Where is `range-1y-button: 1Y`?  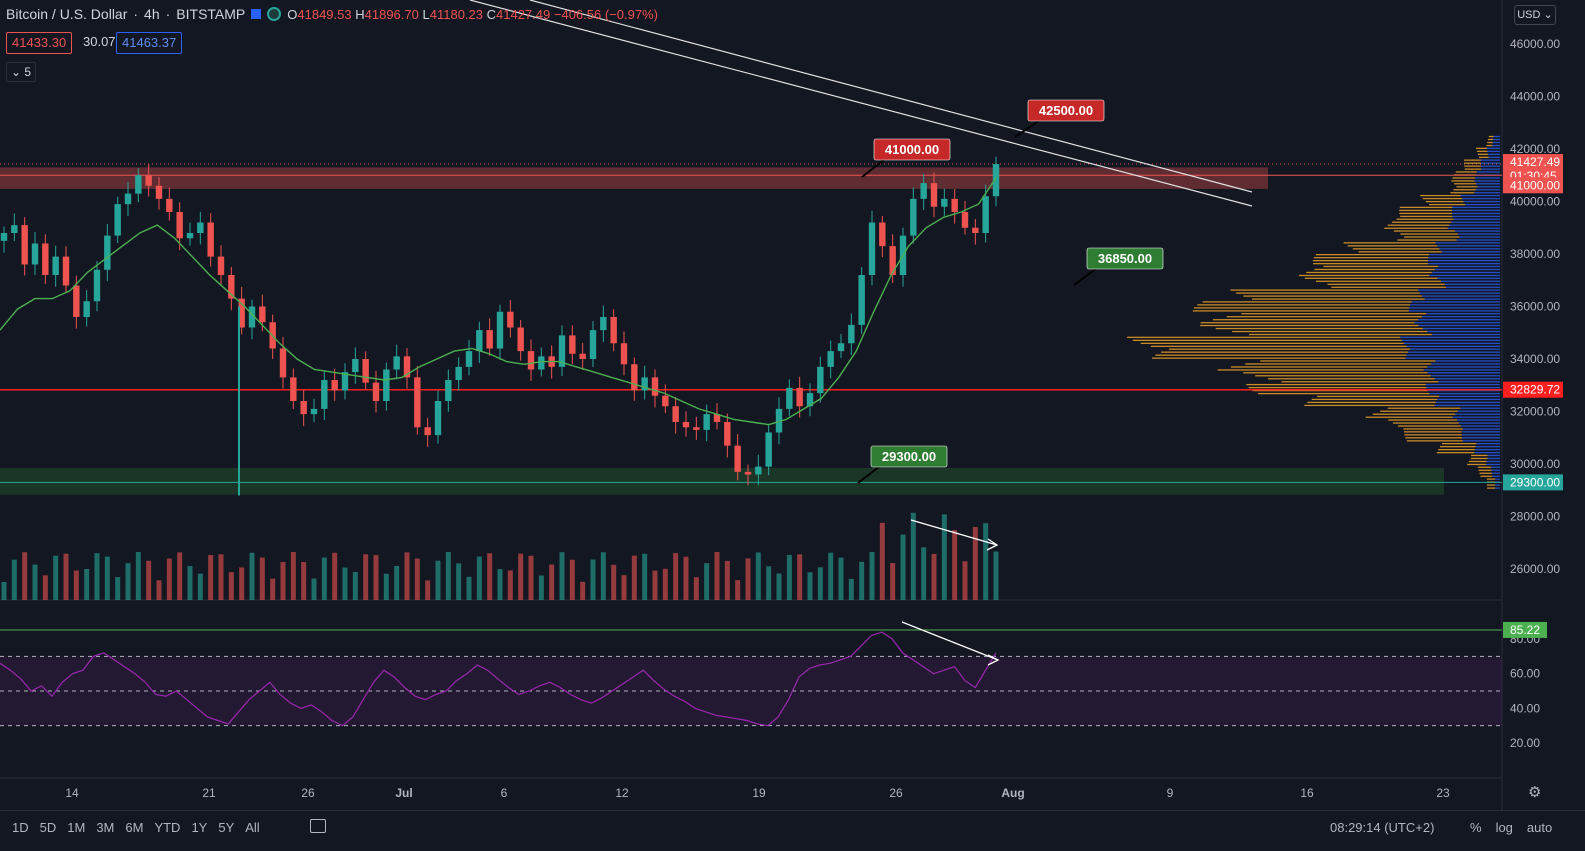
range-1y-button: 1Y is located at coordinates (199, 827).